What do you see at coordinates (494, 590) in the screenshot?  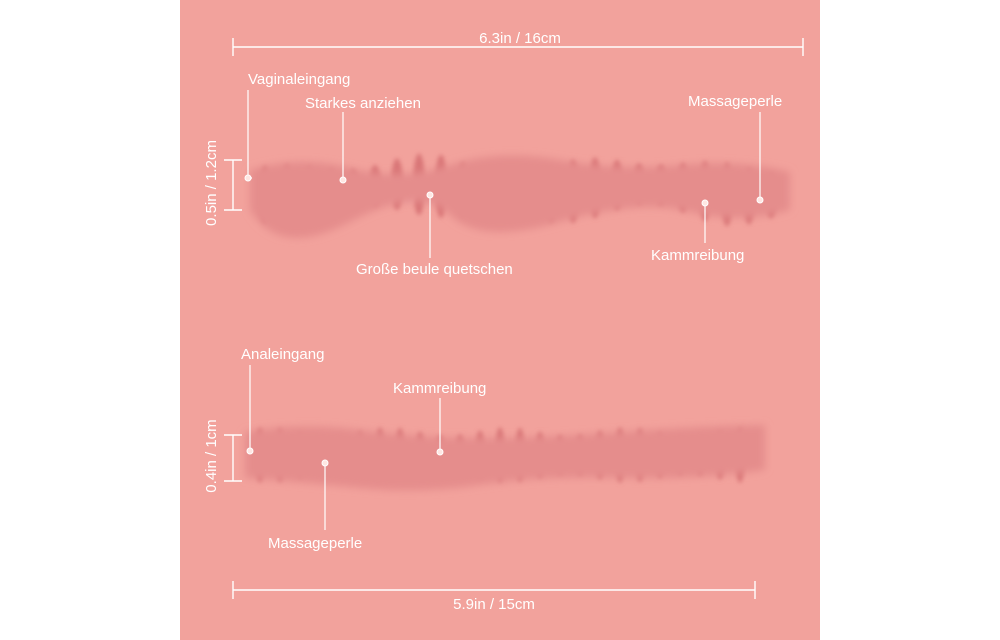 I see `dimension-bottom-length` at bounding box center [494, 590].